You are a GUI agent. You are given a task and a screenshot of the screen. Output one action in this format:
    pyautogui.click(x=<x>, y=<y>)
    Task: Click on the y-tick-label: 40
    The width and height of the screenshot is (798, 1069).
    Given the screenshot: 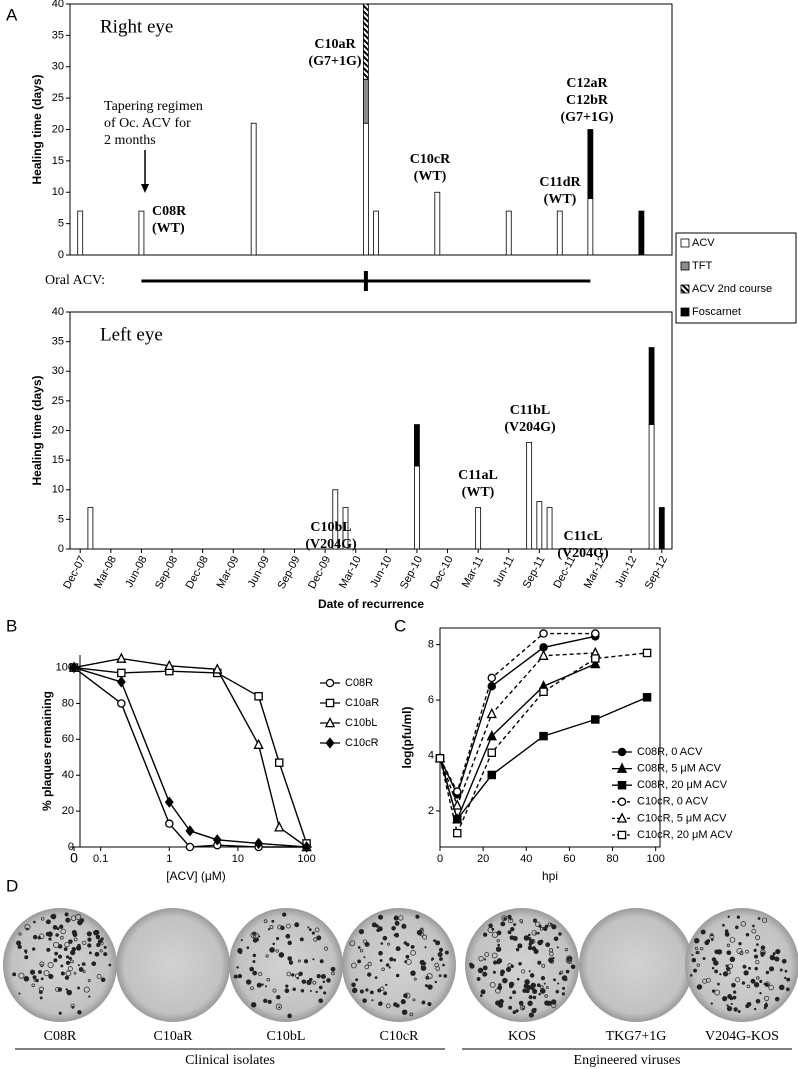 What is the action you would take?
    pyautogui.click(x=58, y=5)
    